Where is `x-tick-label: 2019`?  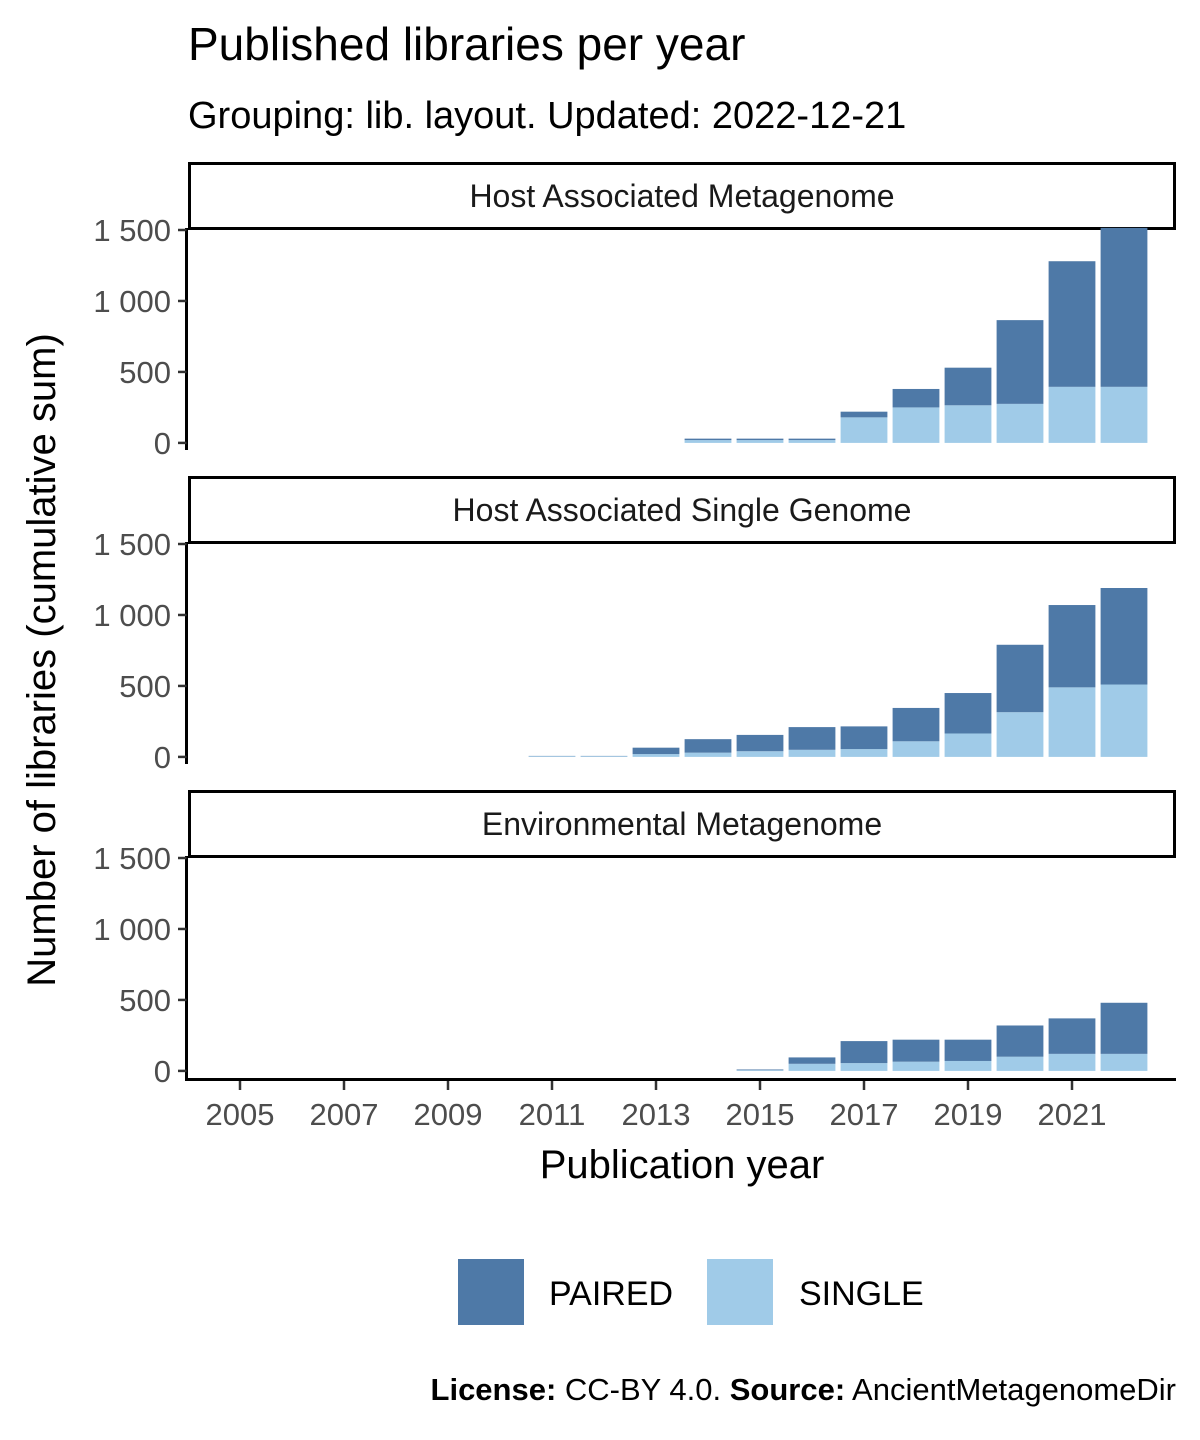
x-tick-label: 2019 is located at coordinates (968, 1114).